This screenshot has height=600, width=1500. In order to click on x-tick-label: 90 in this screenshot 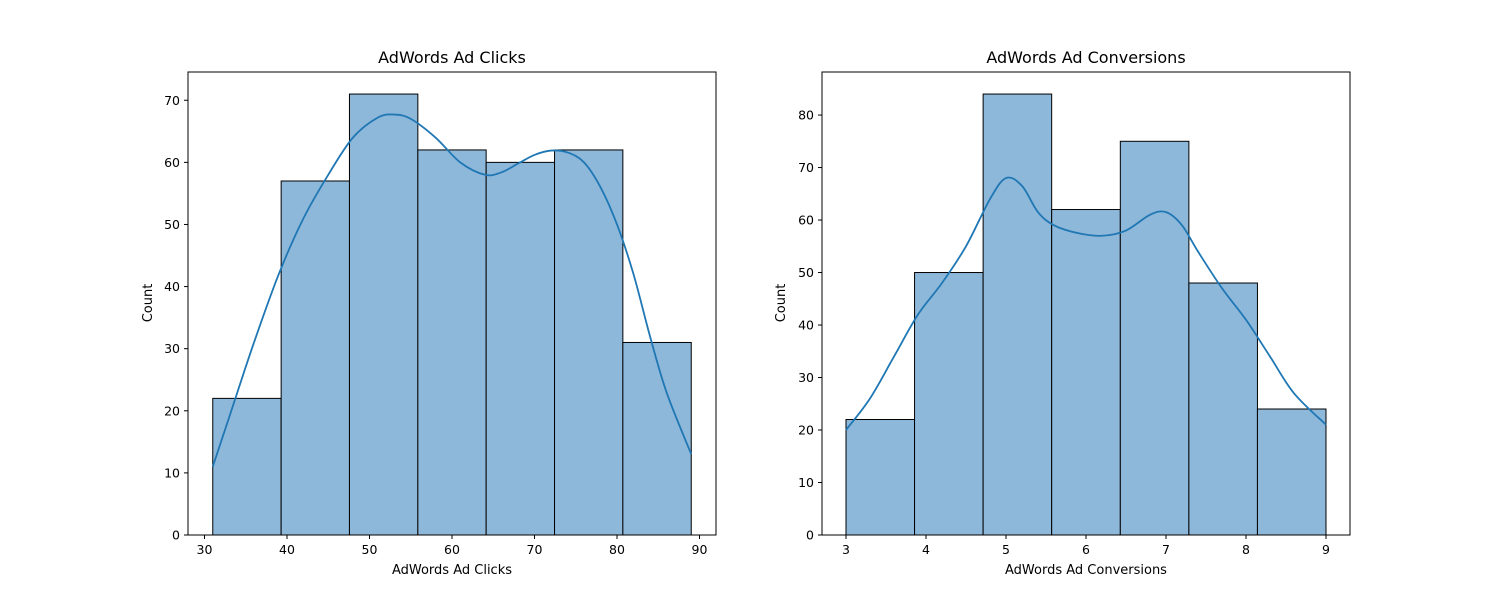, I will do `click(700, 549)`.